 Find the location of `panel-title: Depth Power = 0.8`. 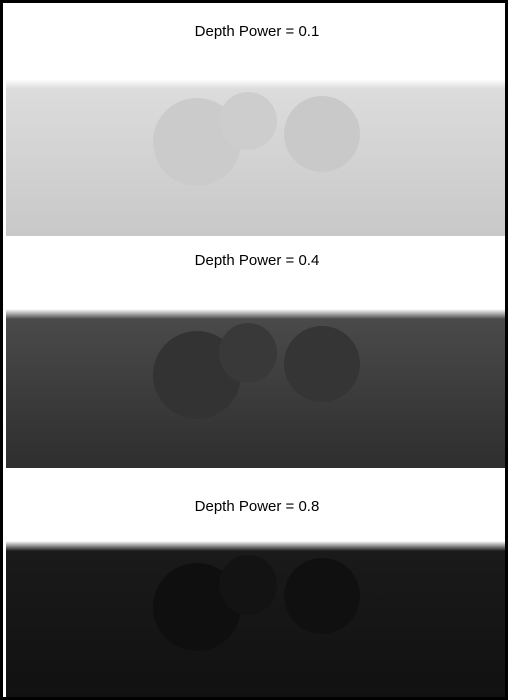

panel-title: Depth Power = 0.8 is located at coordinates (257, 506).